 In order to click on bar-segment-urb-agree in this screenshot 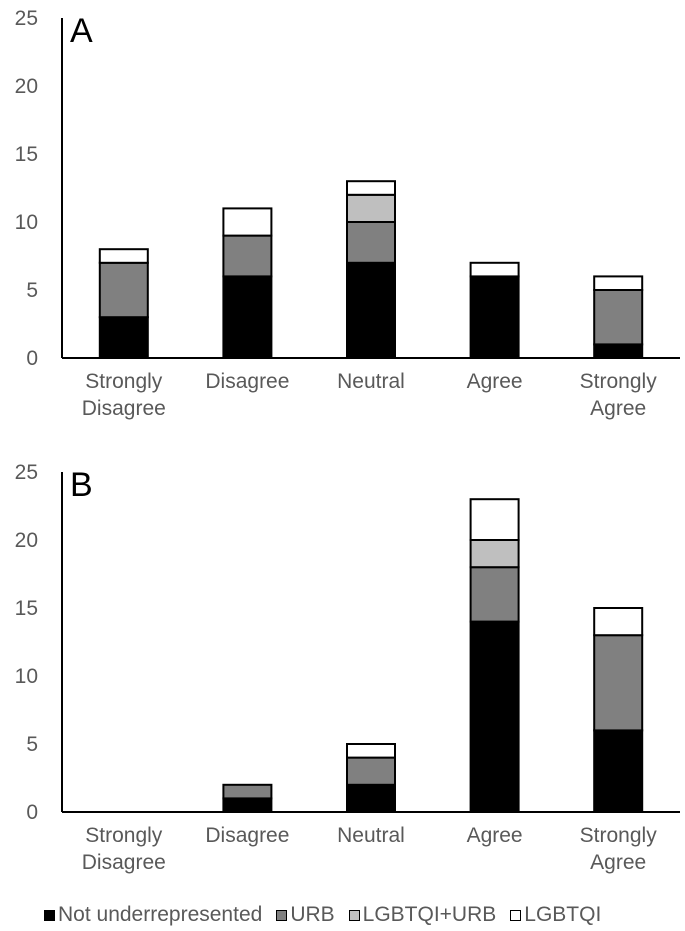, I will do `click(494, 594)`.